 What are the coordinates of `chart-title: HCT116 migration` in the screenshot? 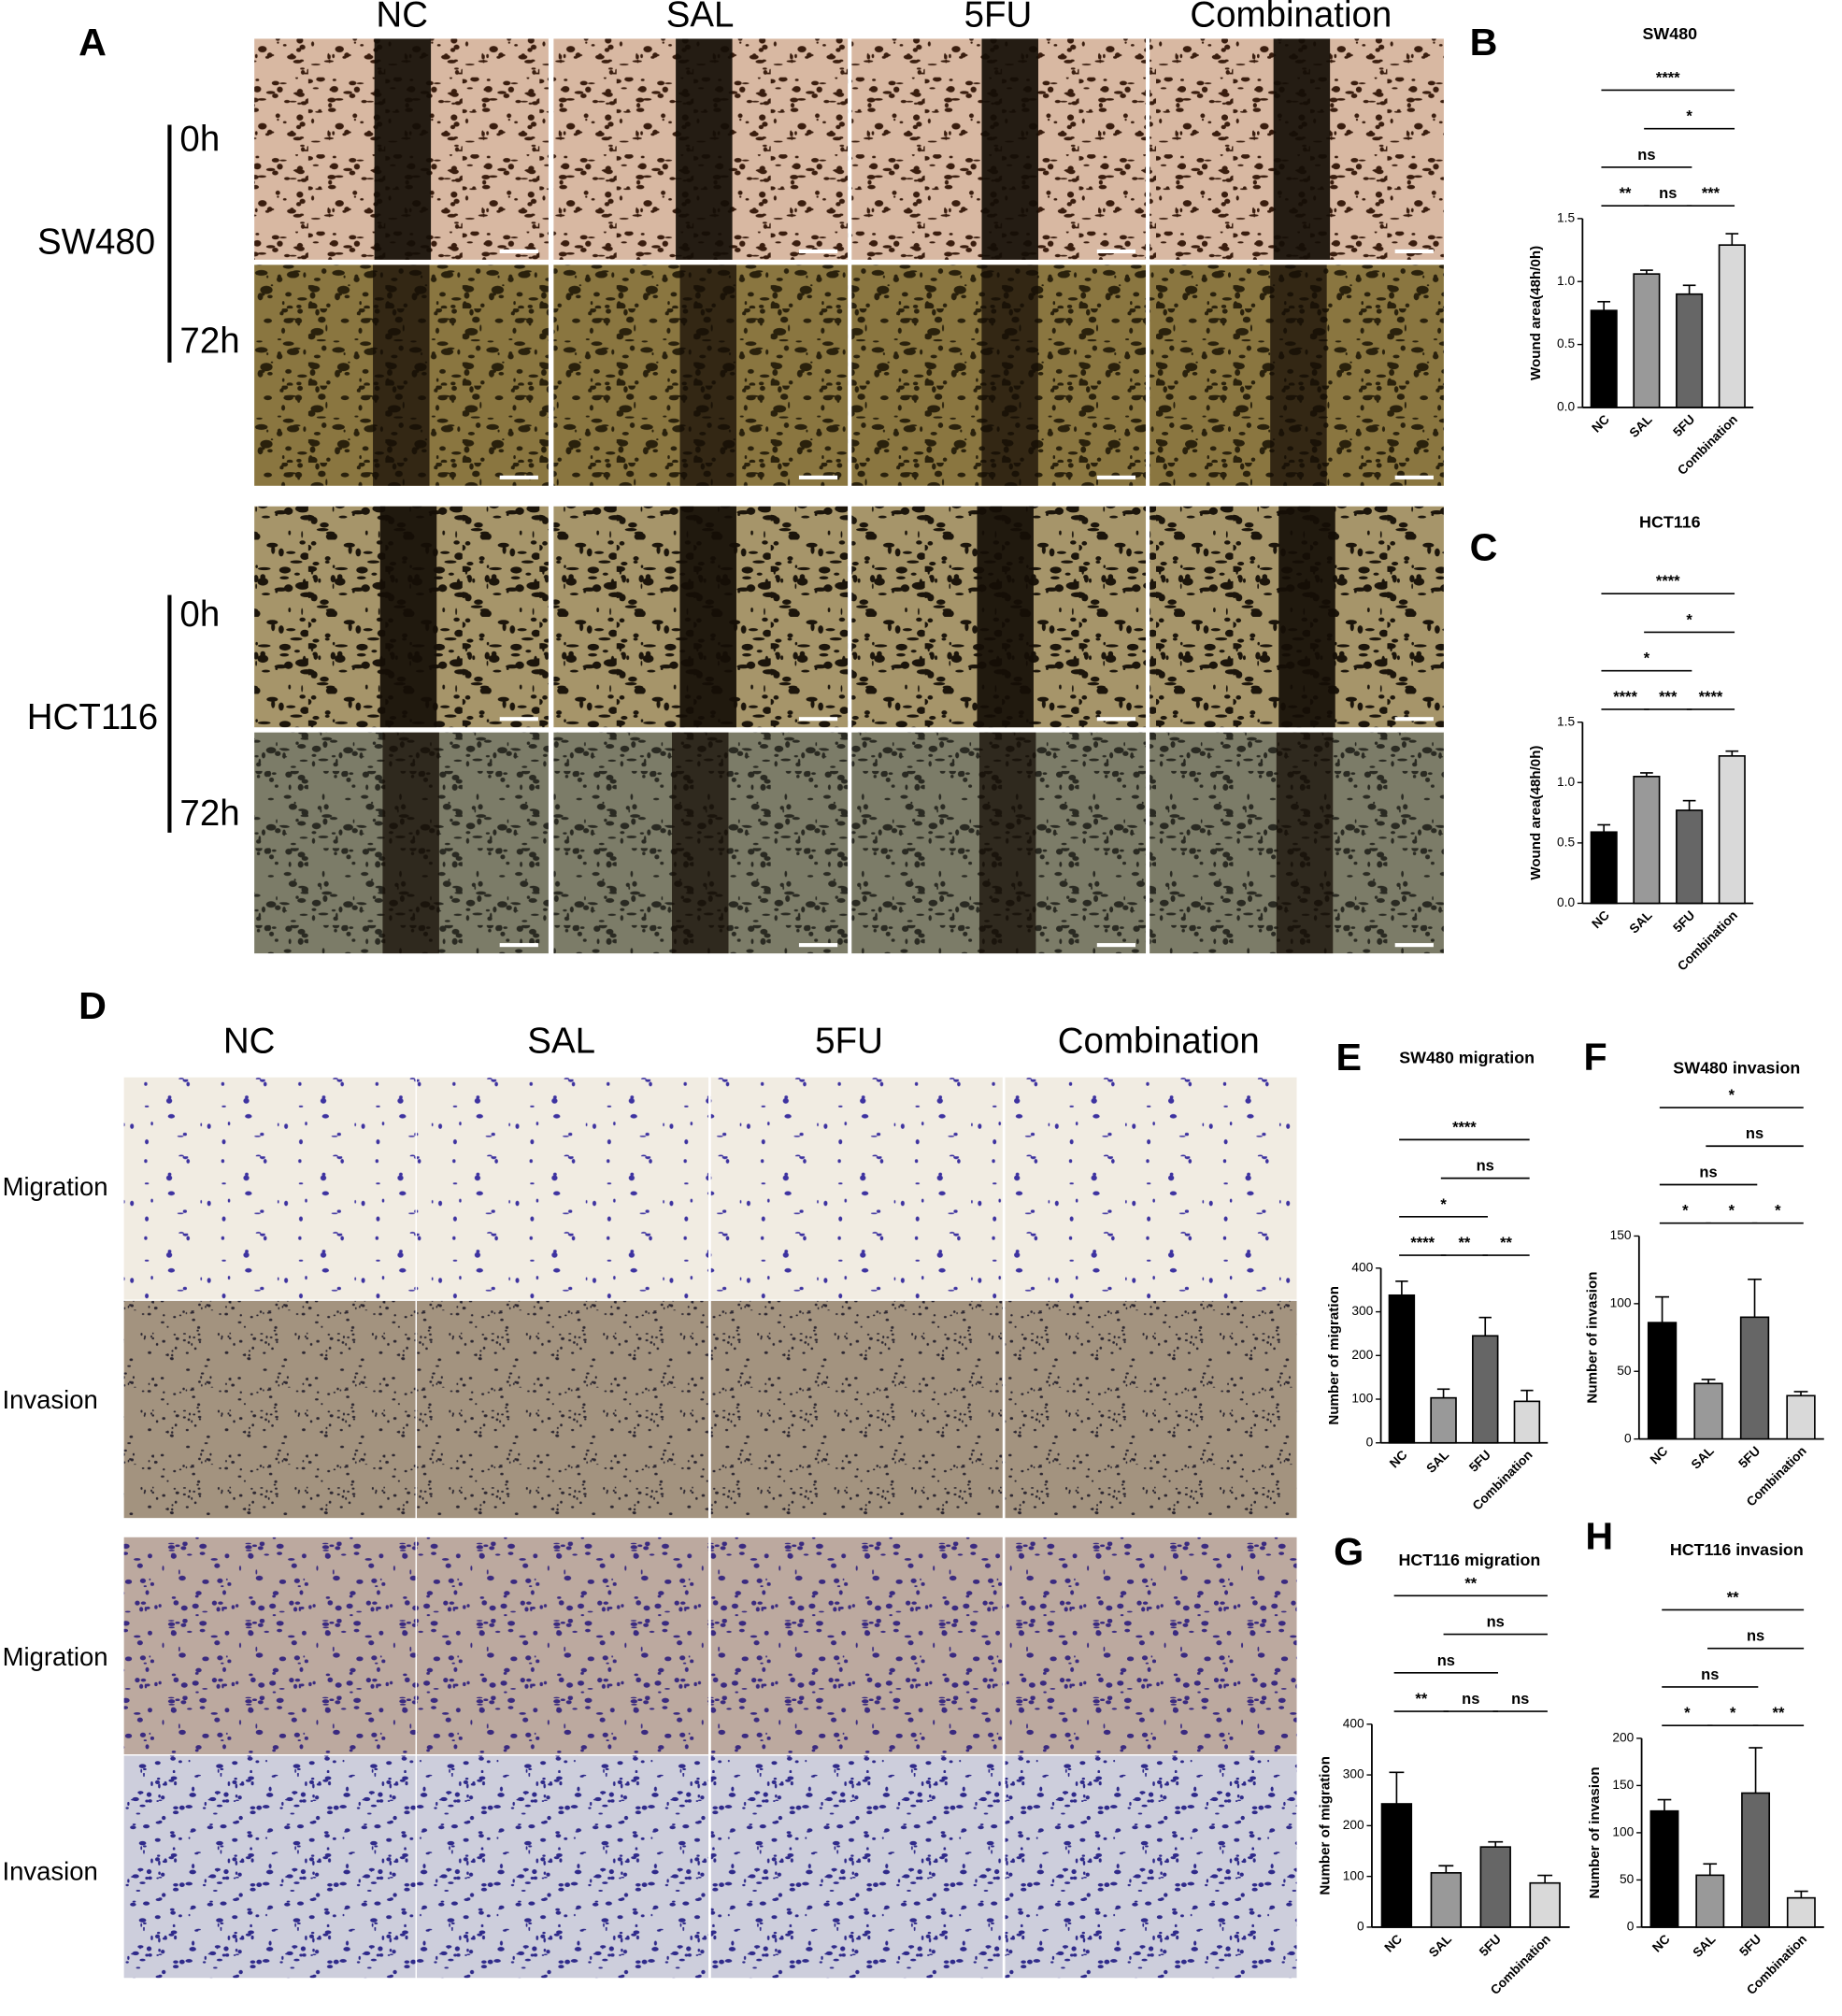 It's located at (1469, 1560).